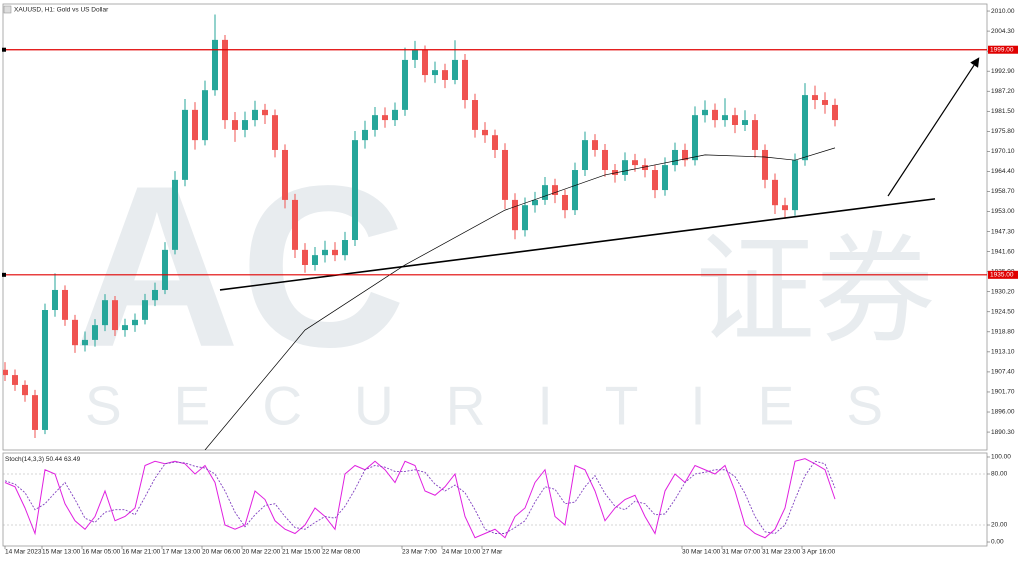 This screenshot has width=1024, height=561. I want to click on y-tick-label: 1975.80, so click(1003, 131).